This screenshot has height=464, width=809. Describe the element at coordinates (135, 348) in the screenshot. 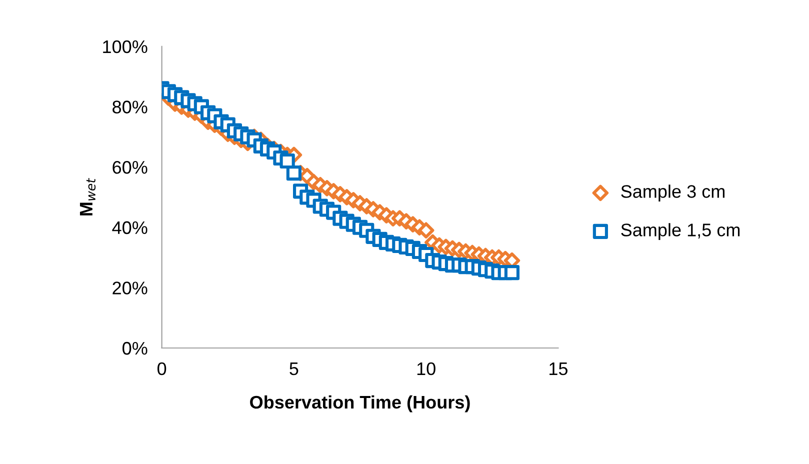

I see `y-tick-label: 0%` at that location.